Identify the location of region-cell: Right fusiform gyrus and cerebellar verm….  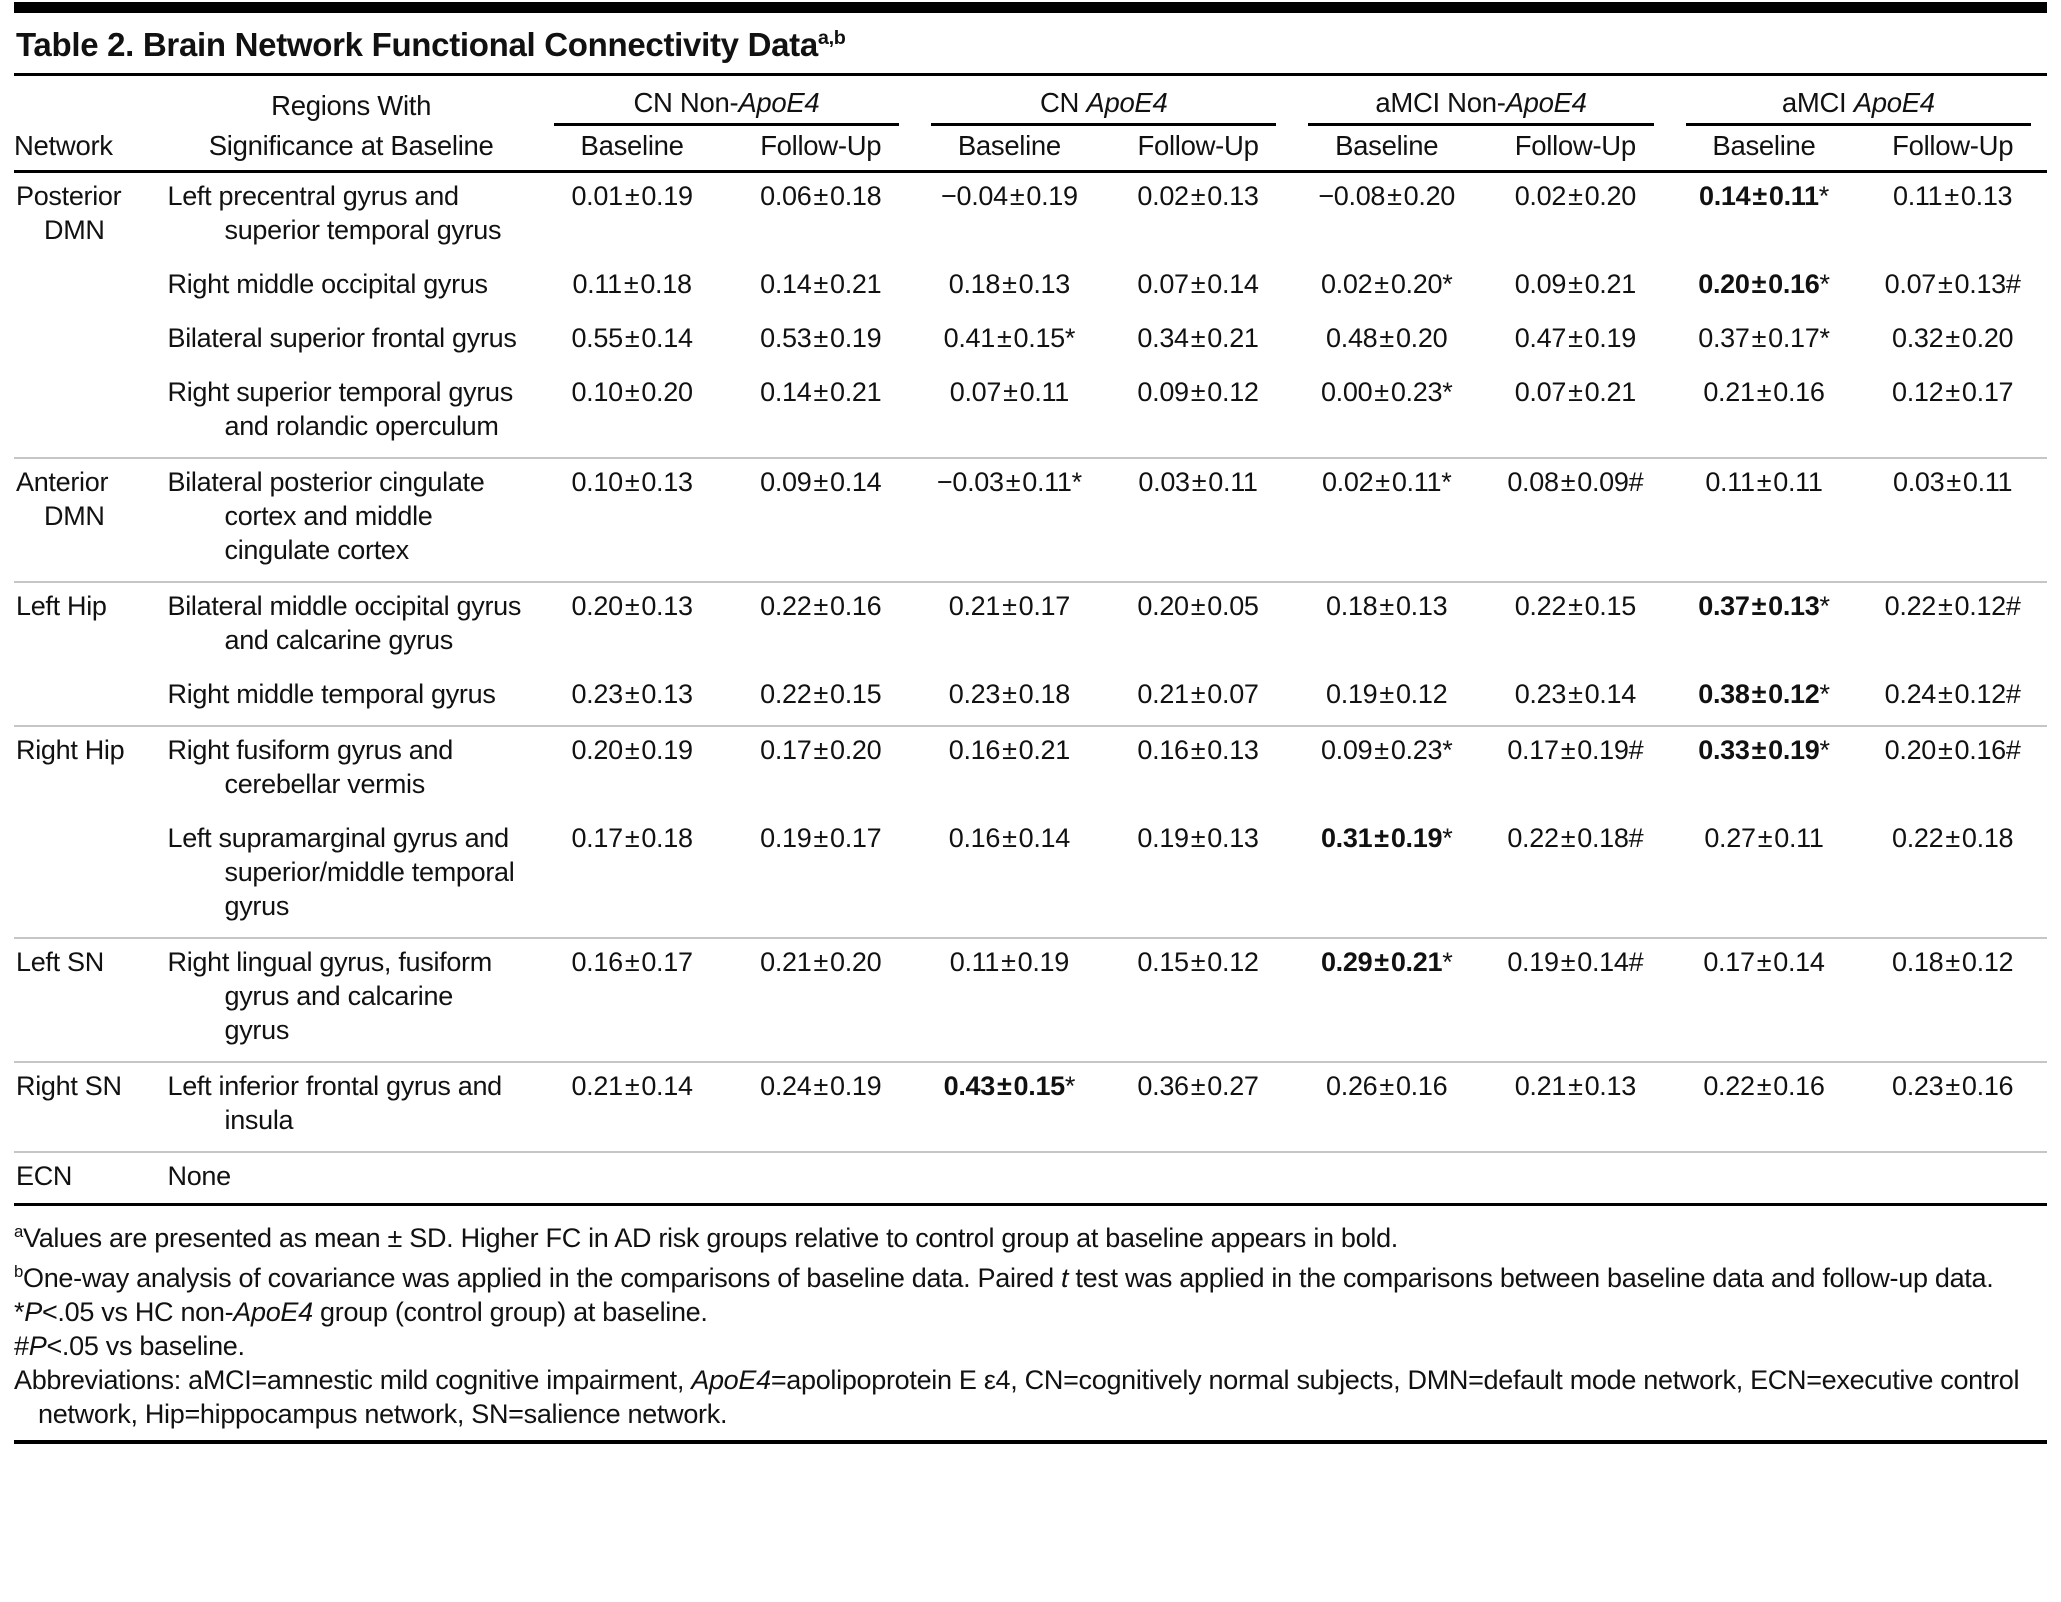
(351, 770).